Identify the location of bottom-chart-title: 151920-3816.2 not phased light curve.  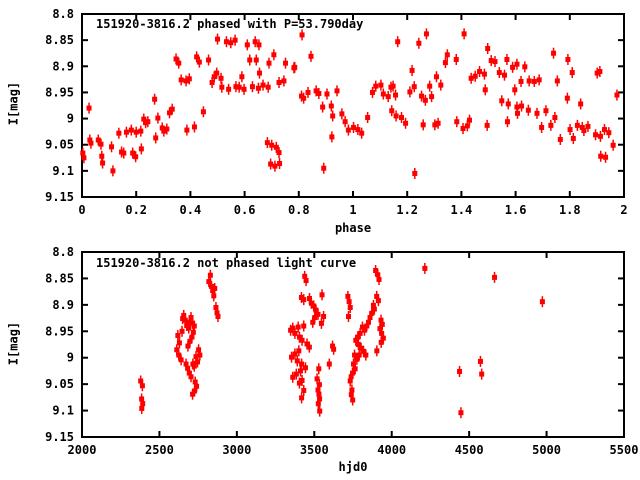
(226, 263).